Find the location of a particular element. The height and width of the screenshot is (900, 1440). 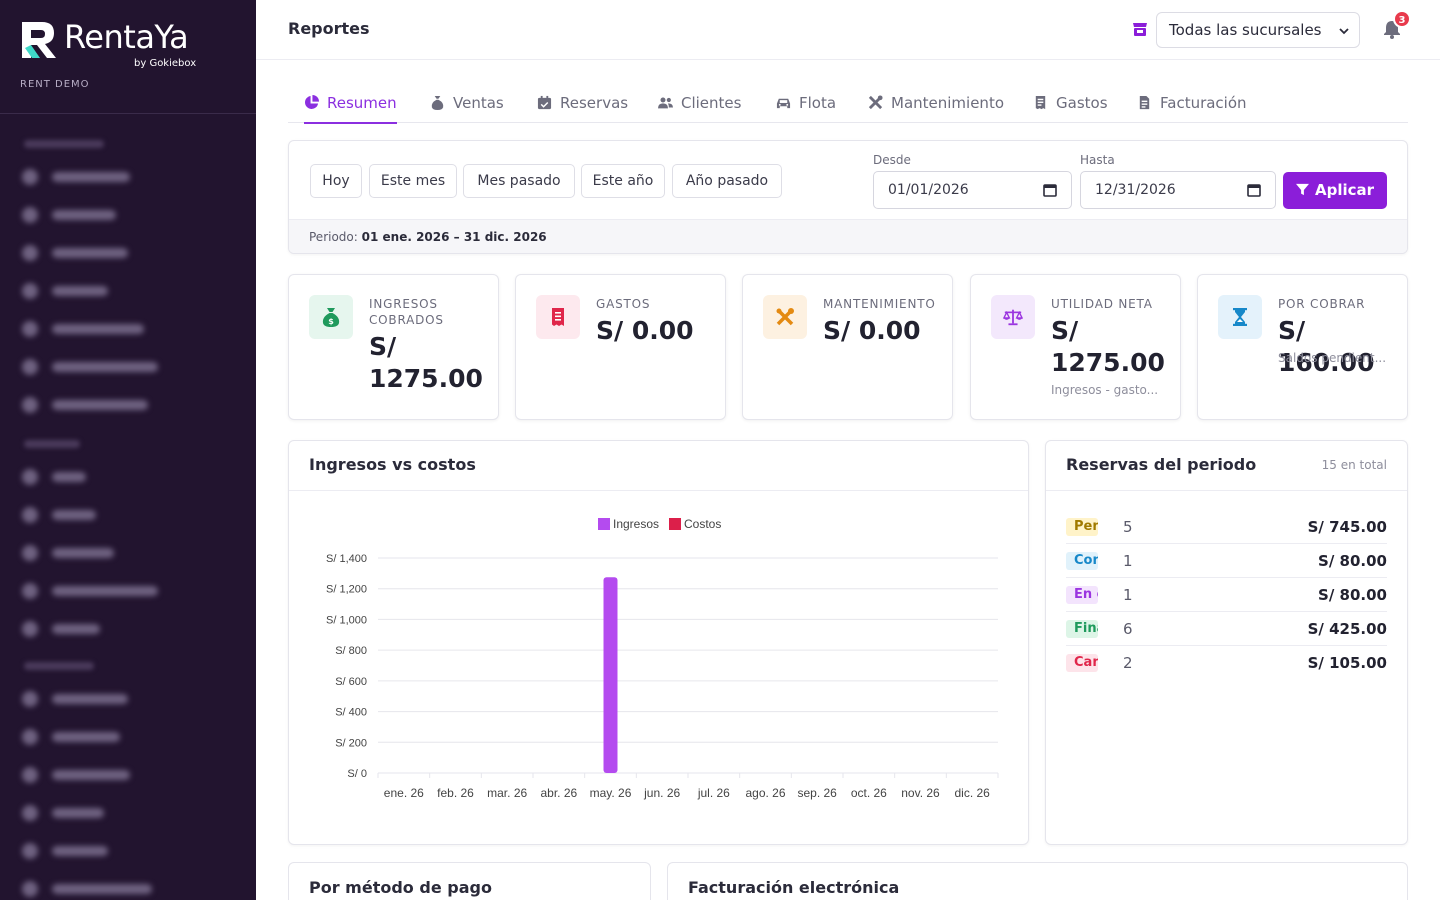

x-tick-label: ene. 26 is located at coordinates (404, 793).